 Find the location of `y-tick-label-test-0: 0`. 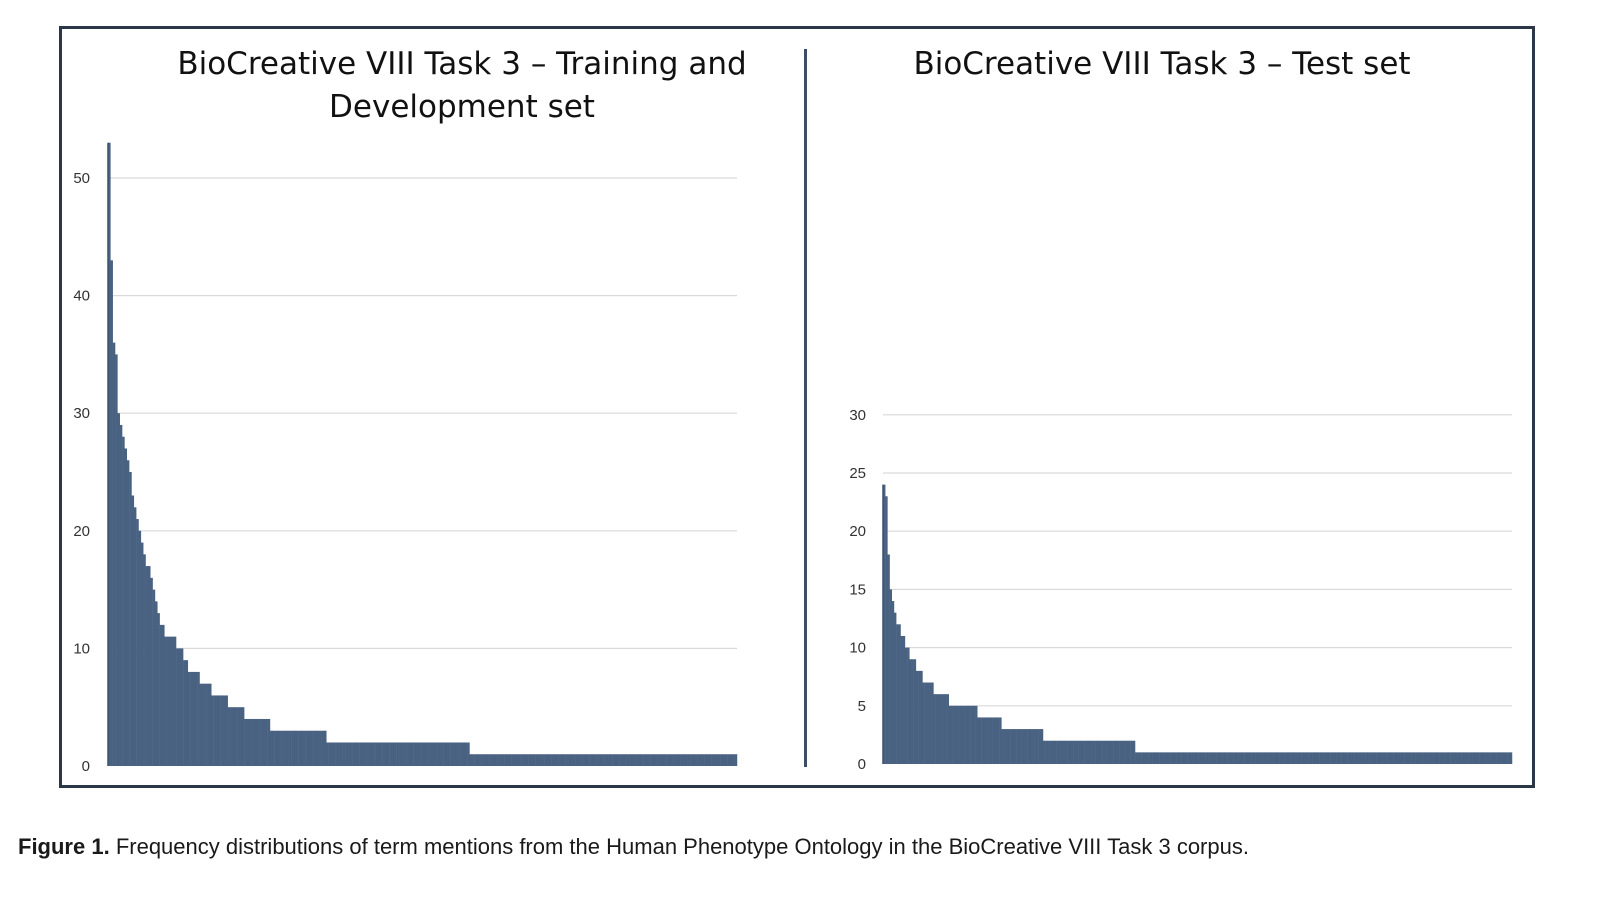

y-tick-label-test-0: 0 is located at coordinates (862, 764).